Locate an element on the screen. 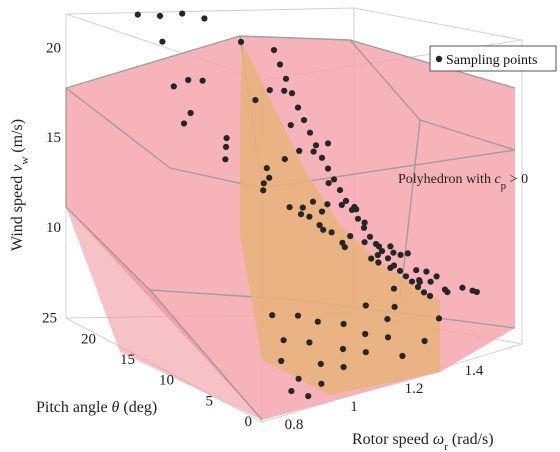  legend-label: Sampling points is located at coordinates (491, 60).